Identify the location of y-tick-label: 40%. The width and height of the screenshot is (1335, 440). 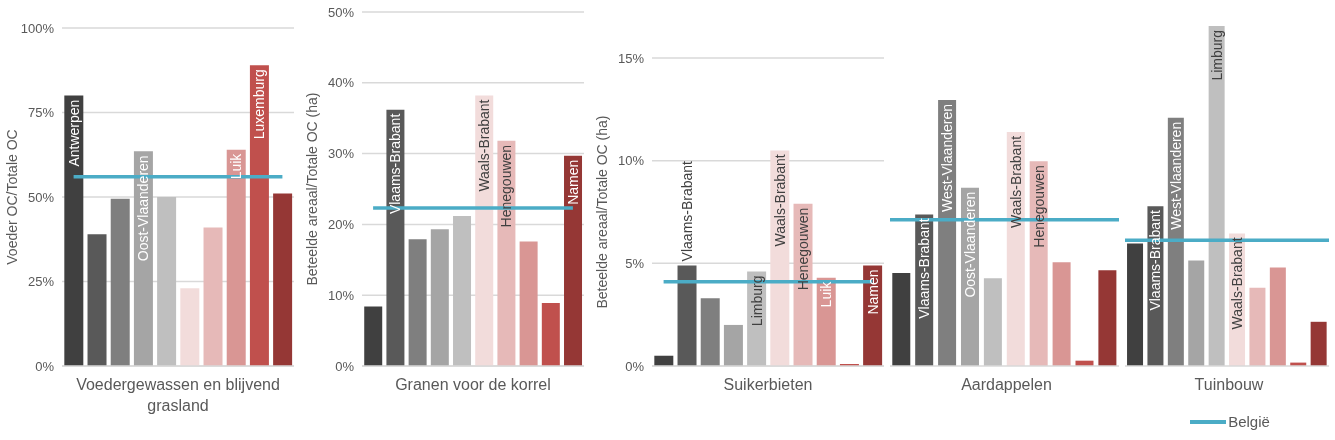
(341, 83).